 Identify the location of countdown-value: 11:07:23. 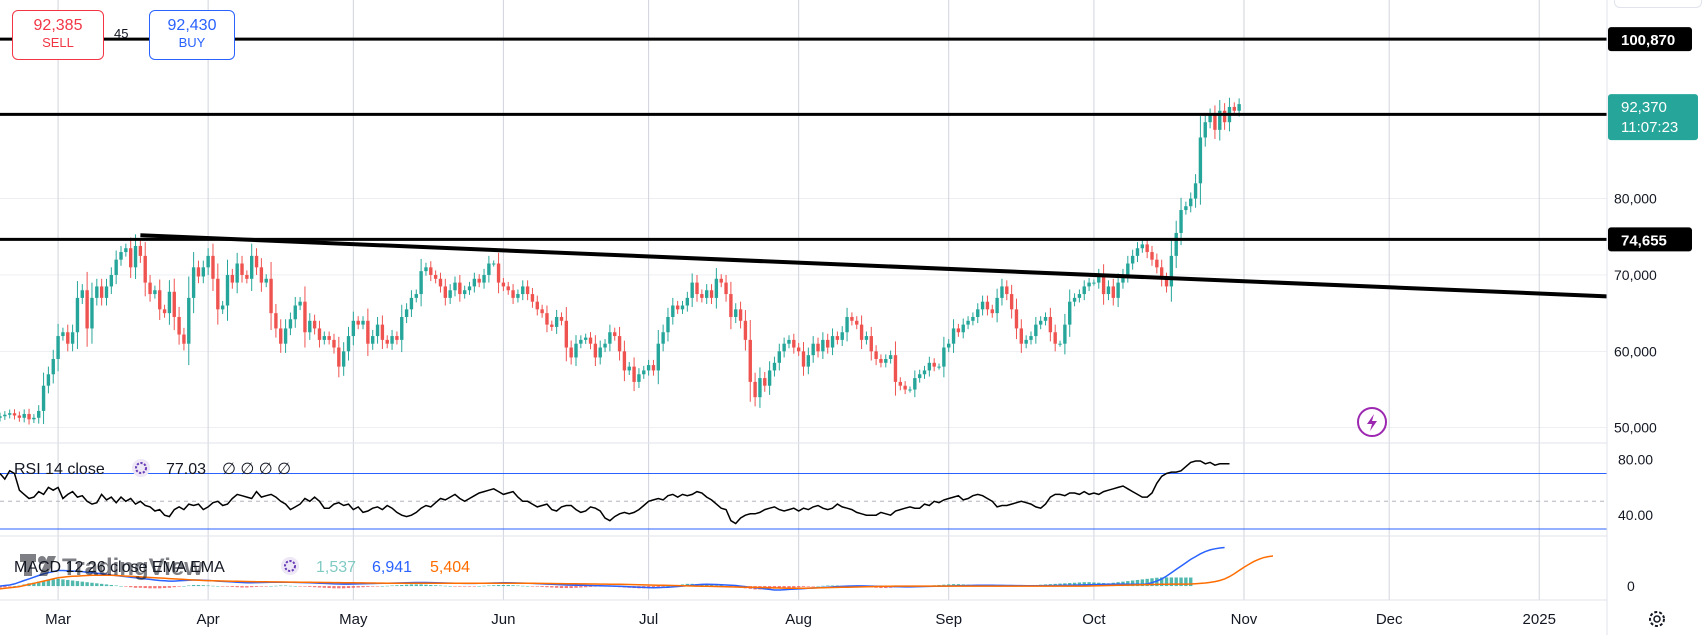
(1649, 127).